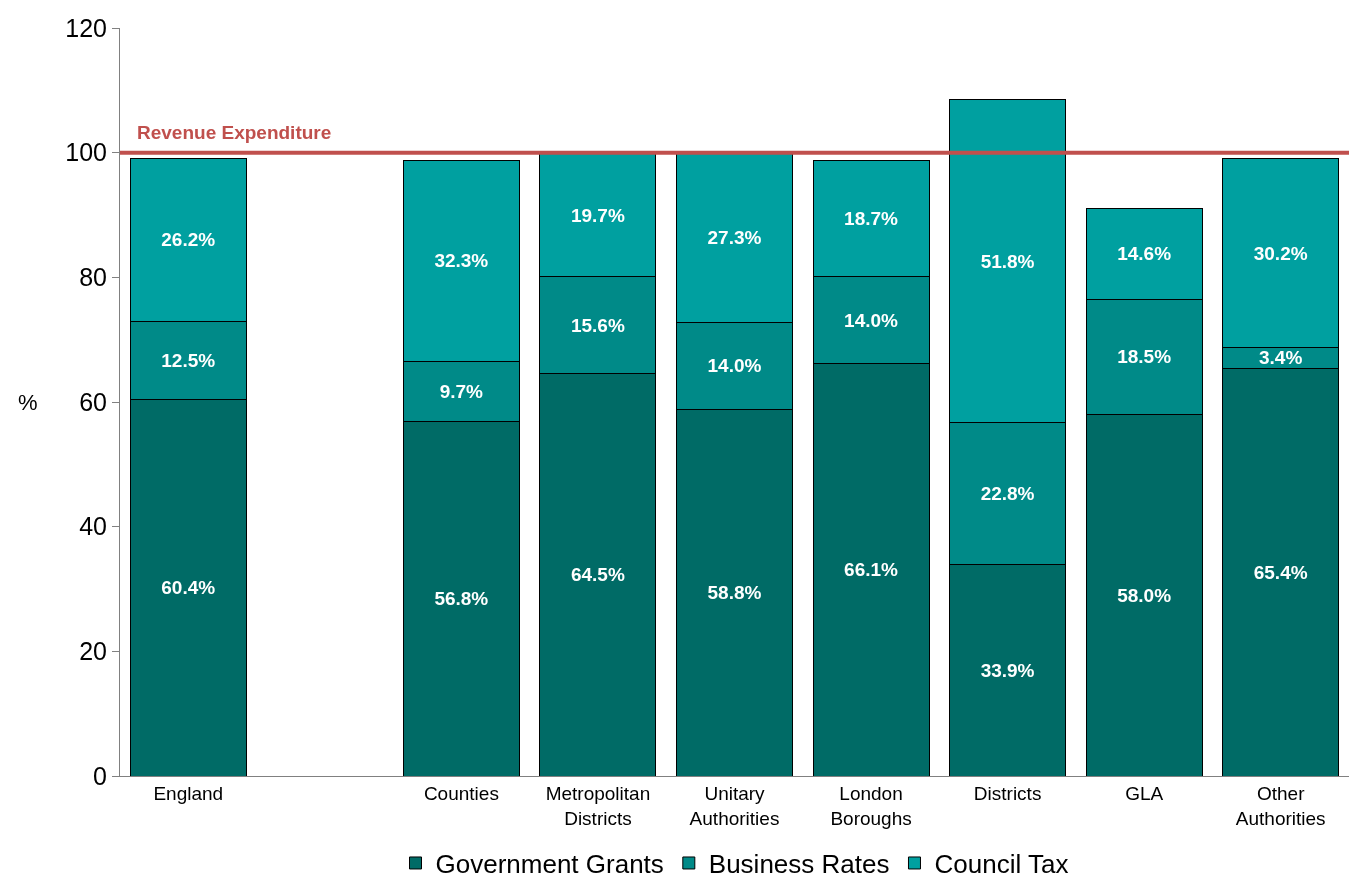 The image size is (1351, 891). I want to click on data-label: 51.8%, so click(1007, 261).